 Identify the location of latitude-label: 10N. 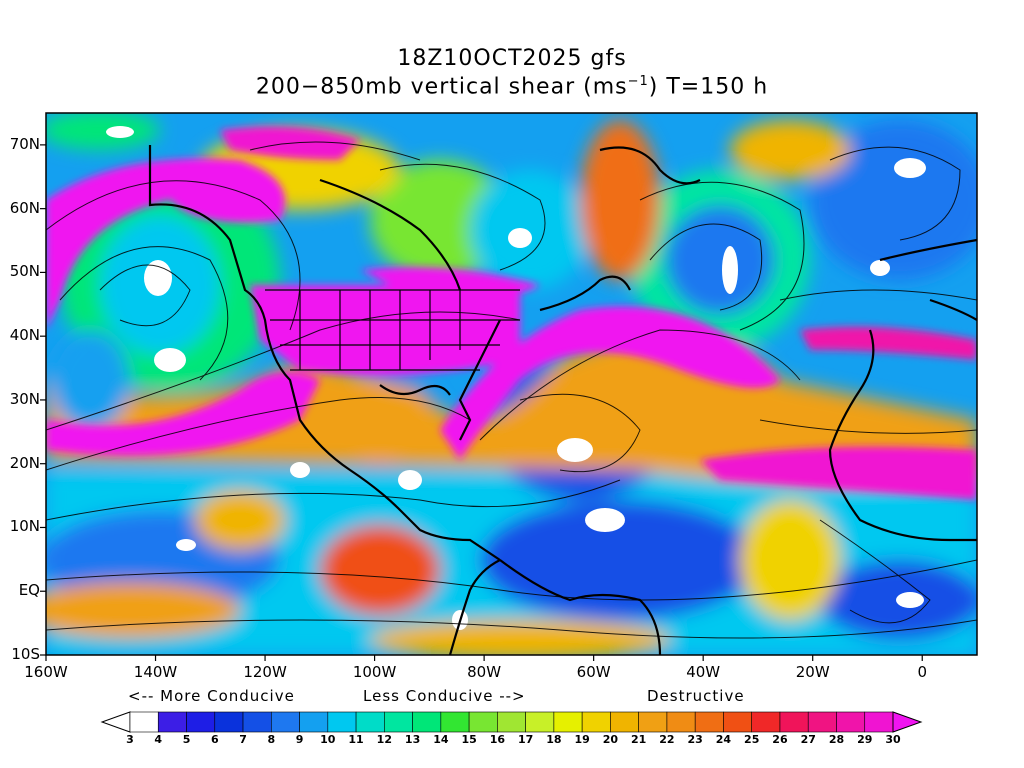
(24, 526).